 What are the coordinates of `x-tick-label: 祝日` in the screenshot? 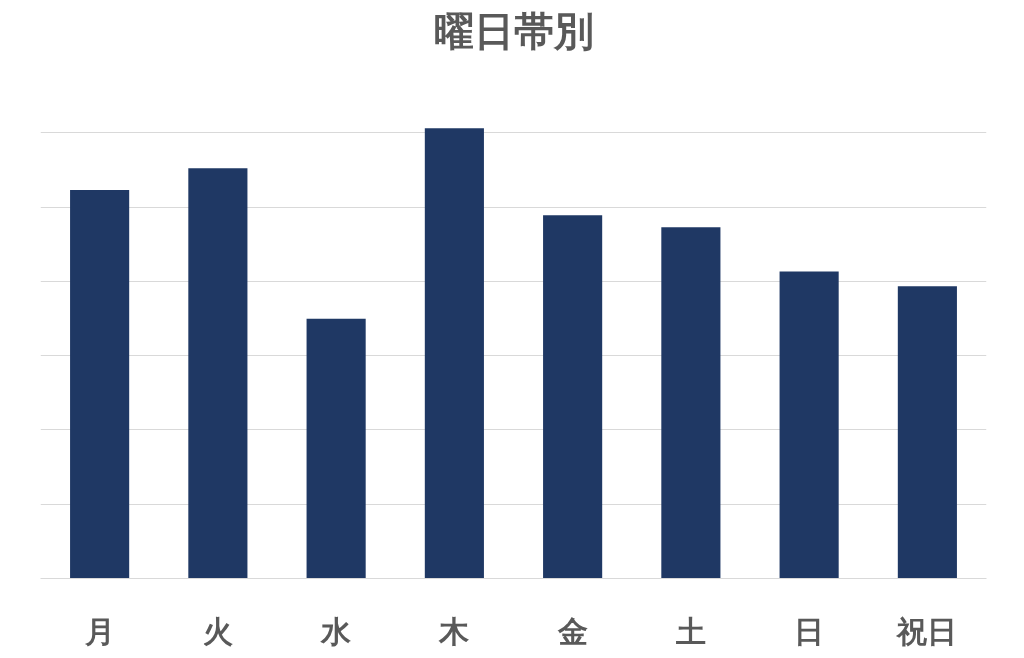 It's located at (926, 631).